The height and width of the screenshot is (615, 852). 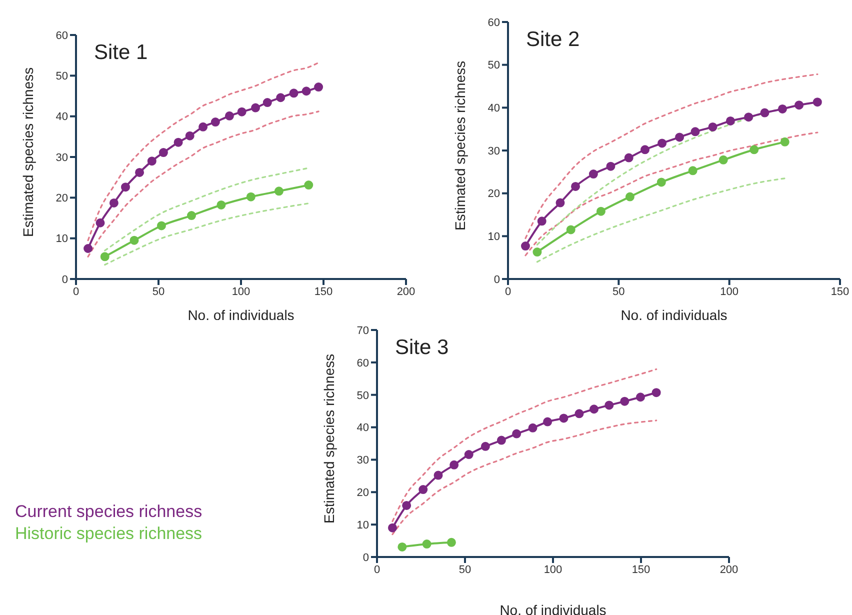 What do you see at coordinates (553, 40) in the screenshot?
I see `chart-title: Site 2` at bounding box center [553, 40].